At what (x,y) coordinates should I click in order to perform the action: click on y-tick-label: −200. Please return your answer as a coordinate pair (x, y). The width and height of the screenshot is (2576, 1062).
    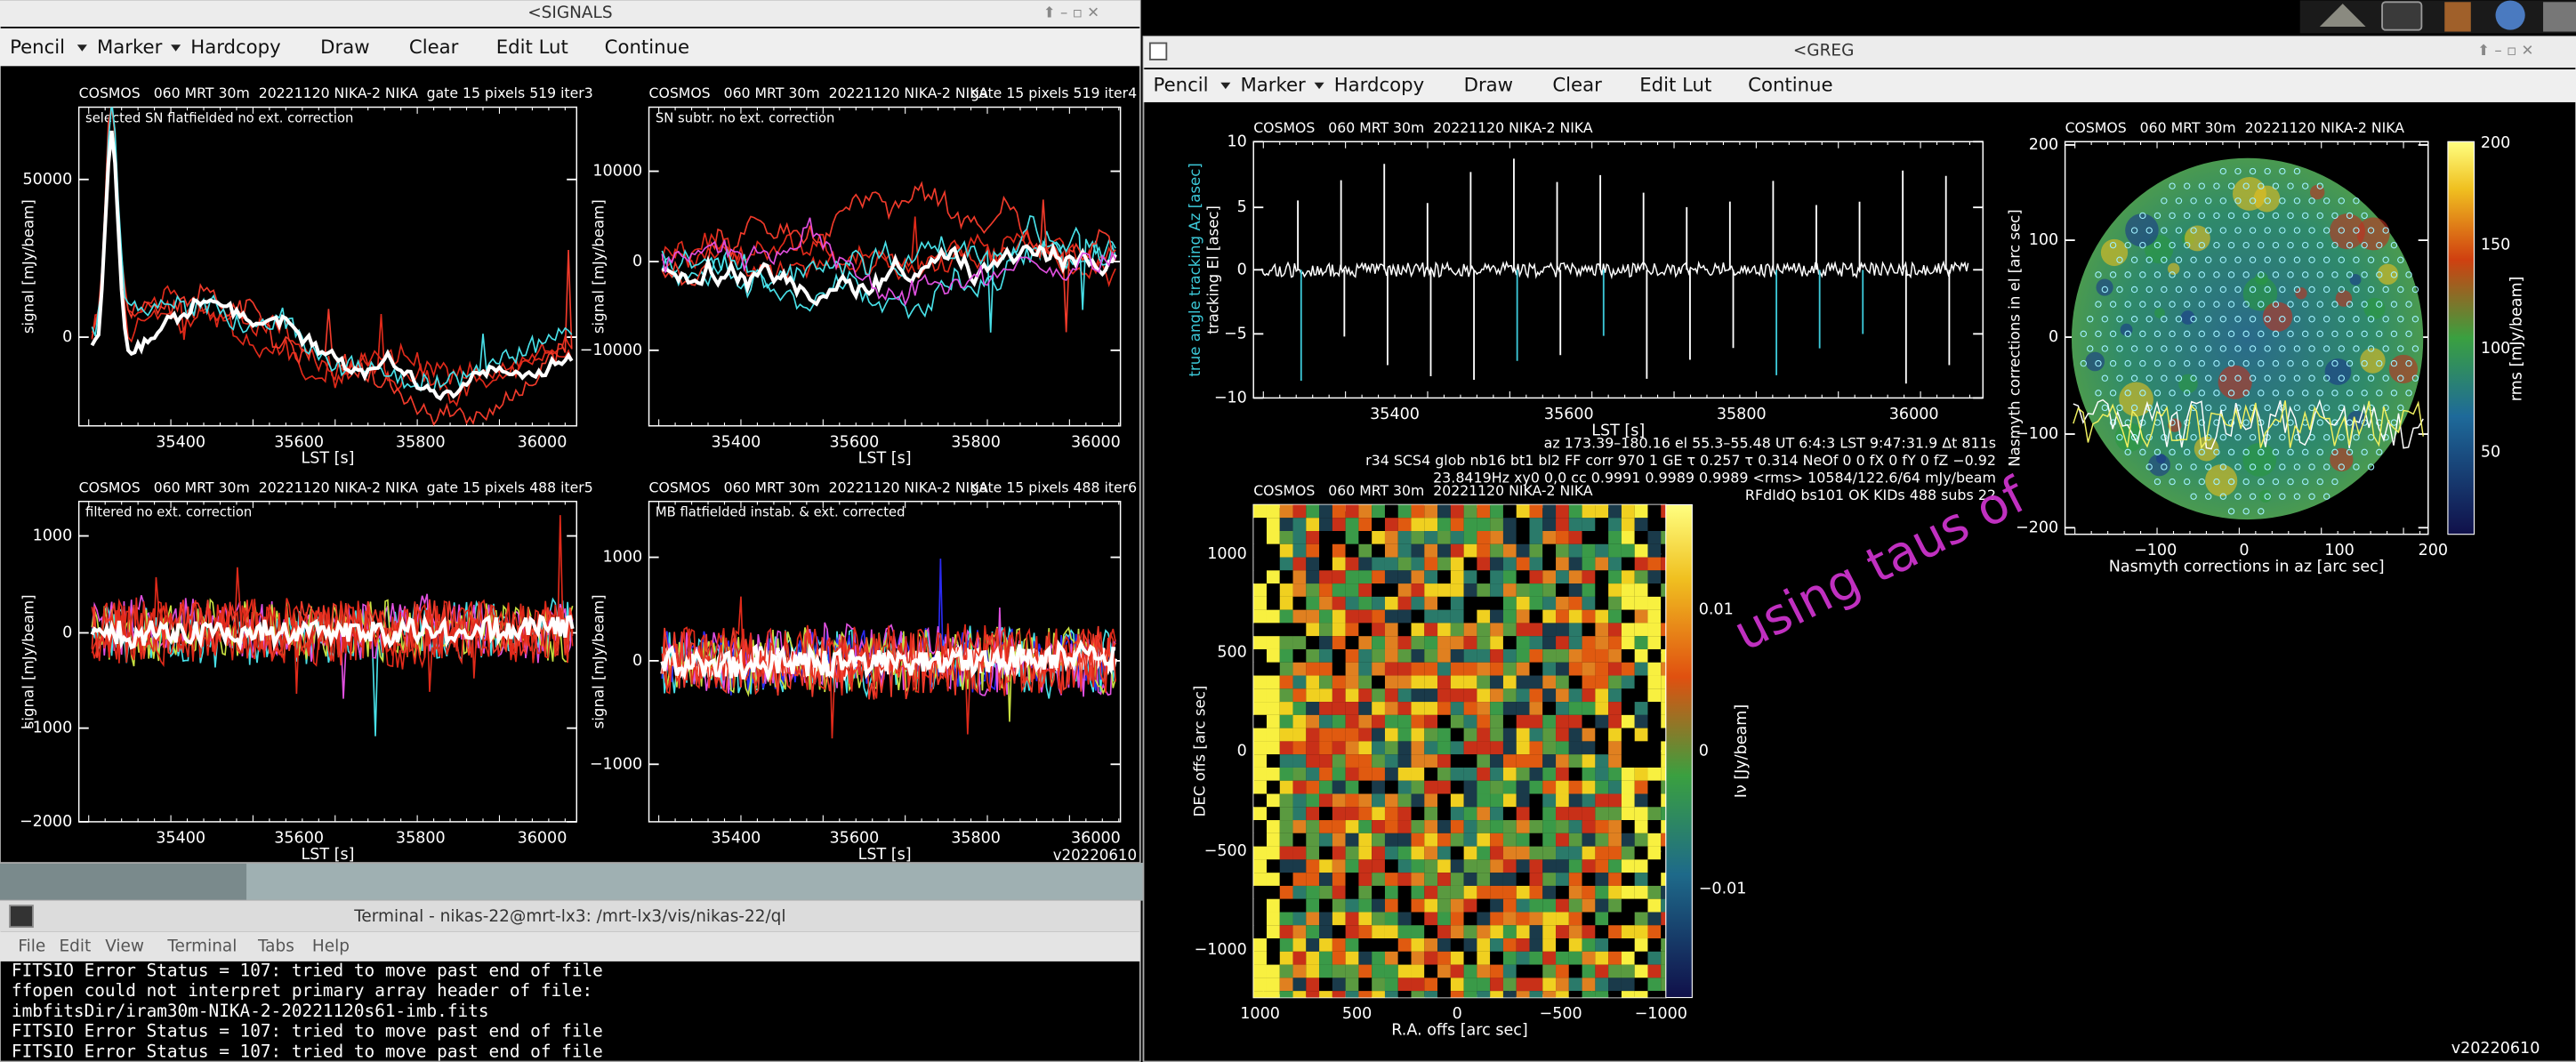
    Looking at the image, I should click on (2037, 527).